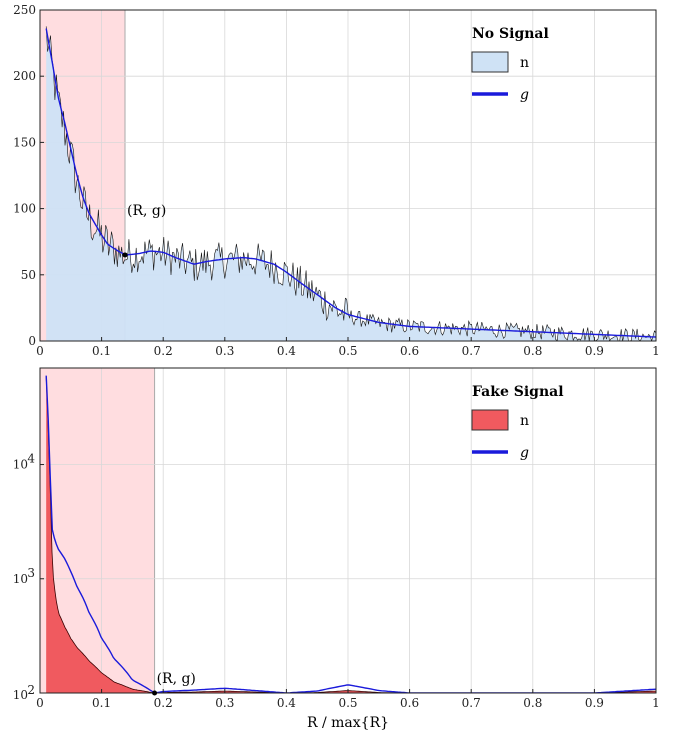 The height and width of the screenshot is (747, 673). I want to click on y-tick-label: 100, so click(24, 209).